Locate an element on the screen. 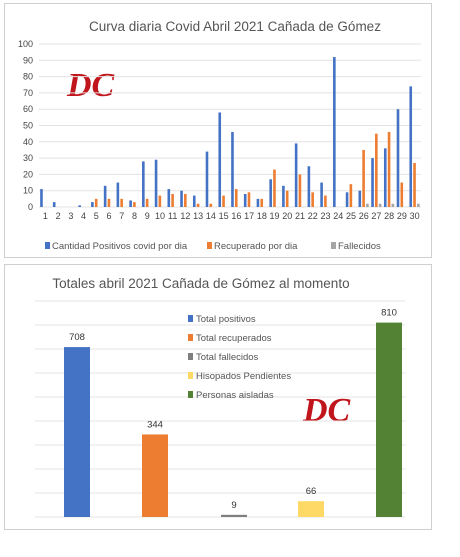 The height and width of the screenshot is (557, 460). x-tick-label: 16 is located at coordinates (236, 216).